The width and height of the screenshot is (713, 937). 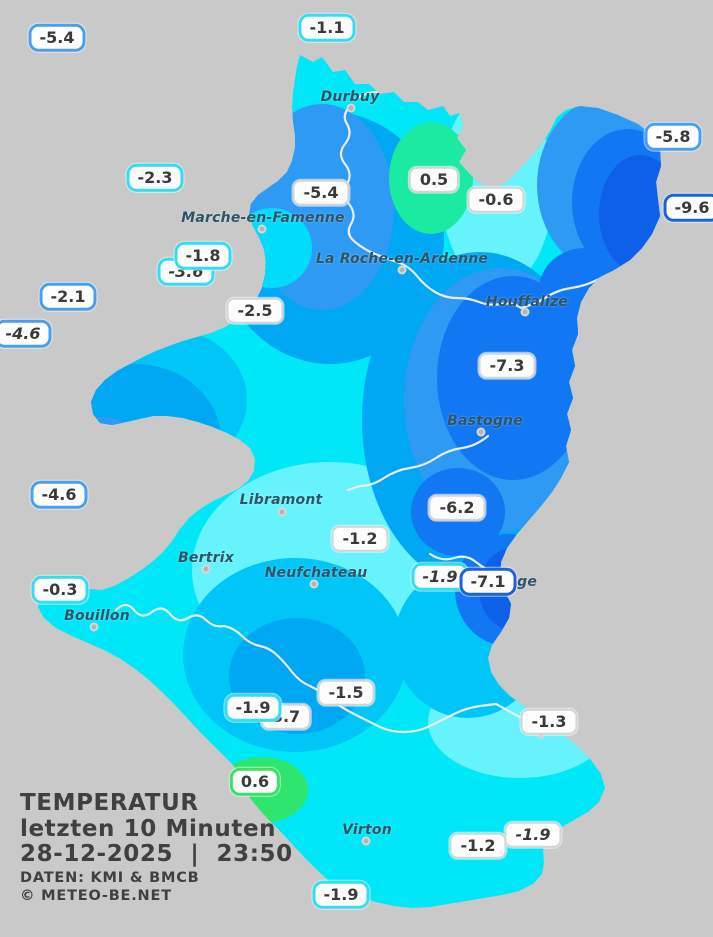 I want to click on copyright: © METEO-BE.NET, so click(x=96, y=896).